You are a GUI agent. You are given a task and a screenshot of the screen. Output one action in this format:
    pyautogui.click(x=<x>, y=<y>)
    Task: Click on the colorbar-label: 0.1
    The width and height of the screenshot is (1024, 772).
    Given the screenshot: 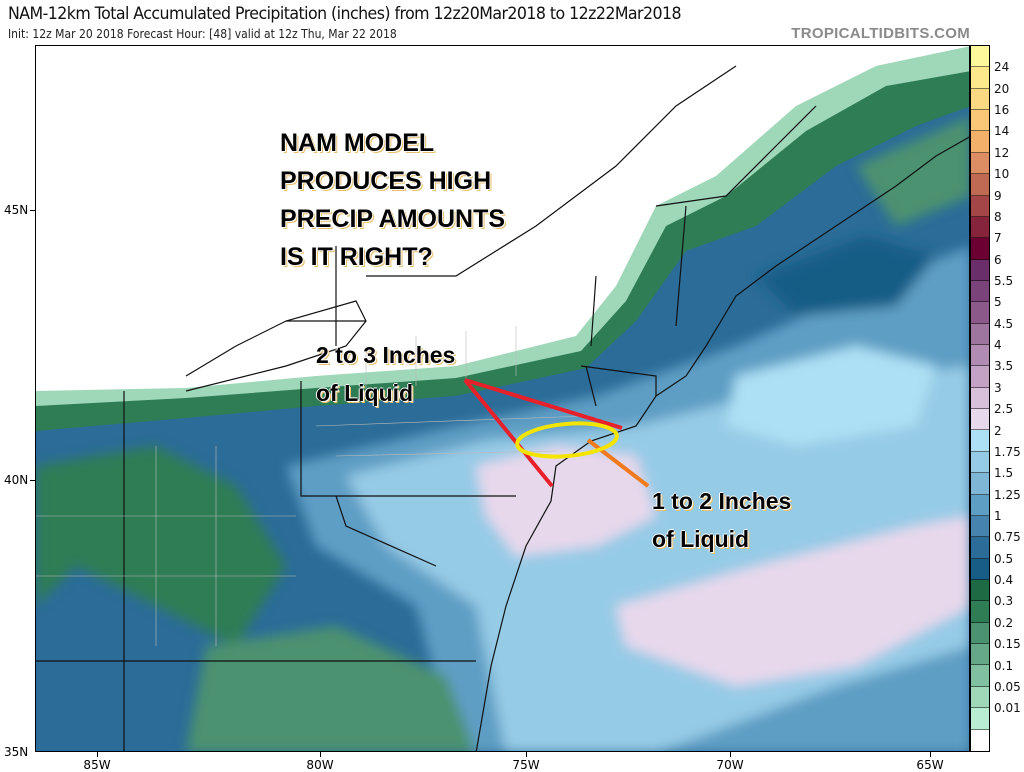 What is the action you would take?
    pyautogui.click(x=1004, y=665)
    